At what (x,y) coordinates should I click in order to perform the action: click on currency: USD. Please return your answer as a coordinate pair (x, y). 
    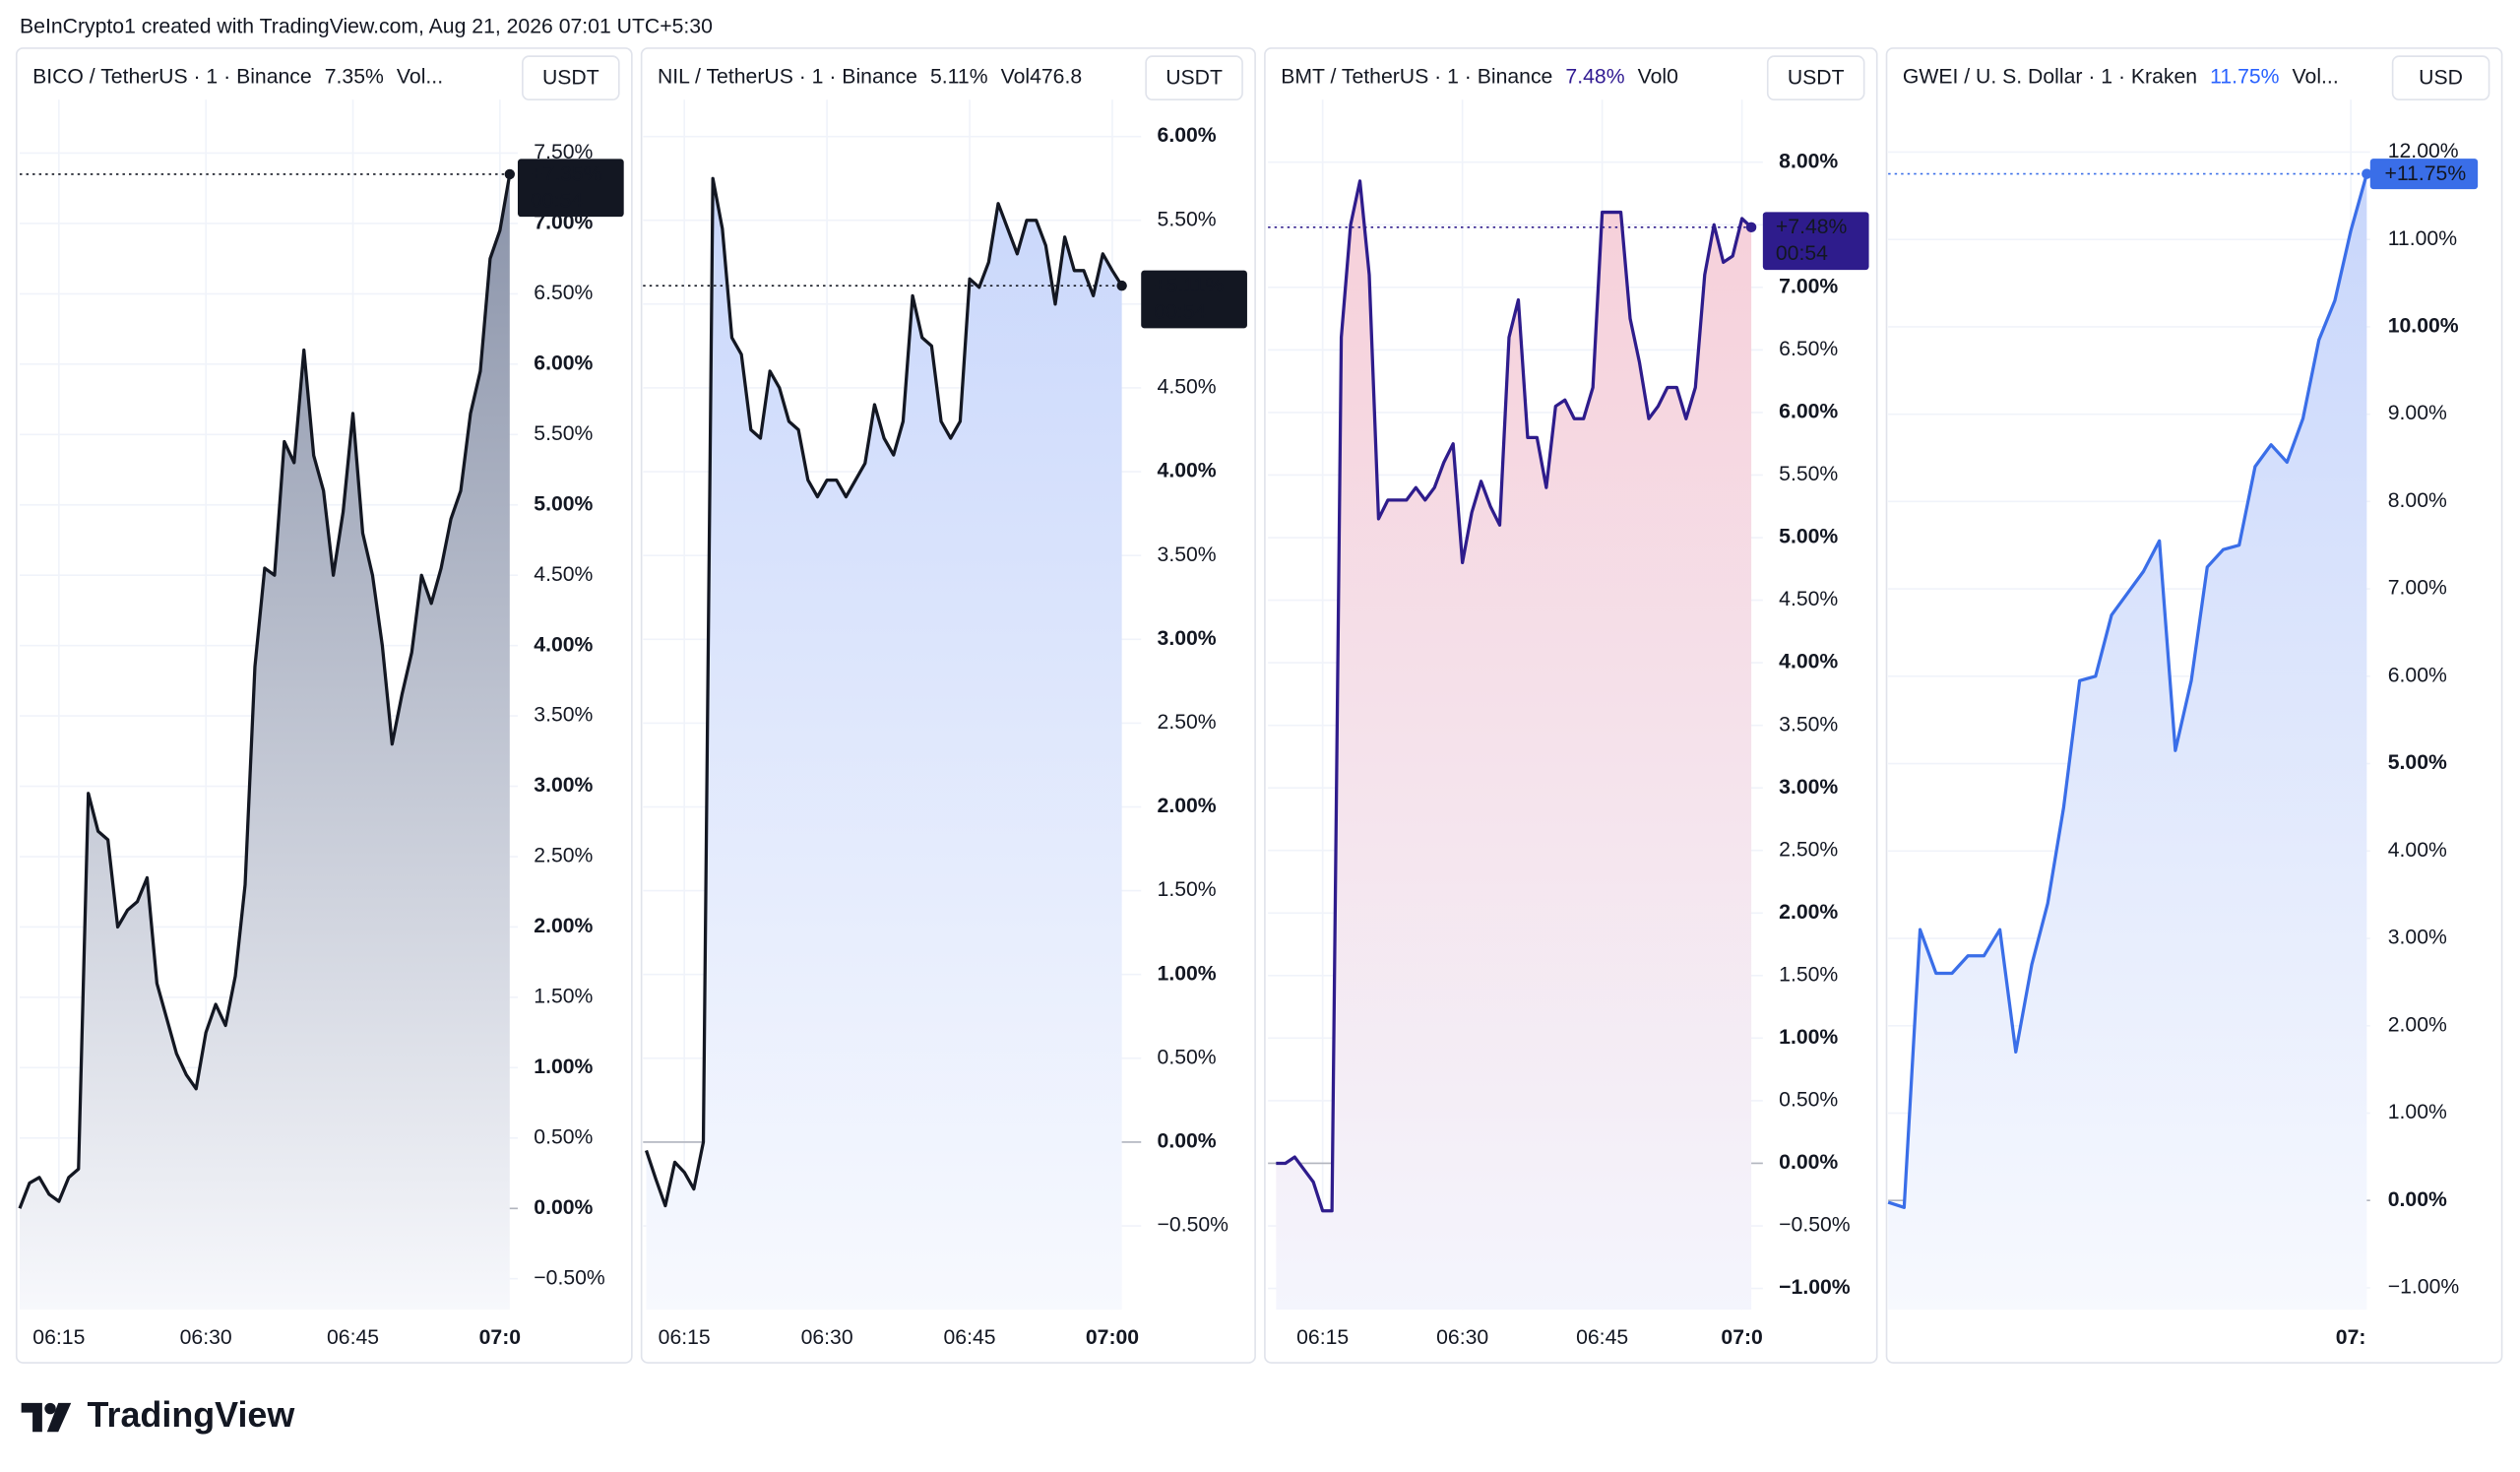
    Looking at the image, I should click on (2441, 78).